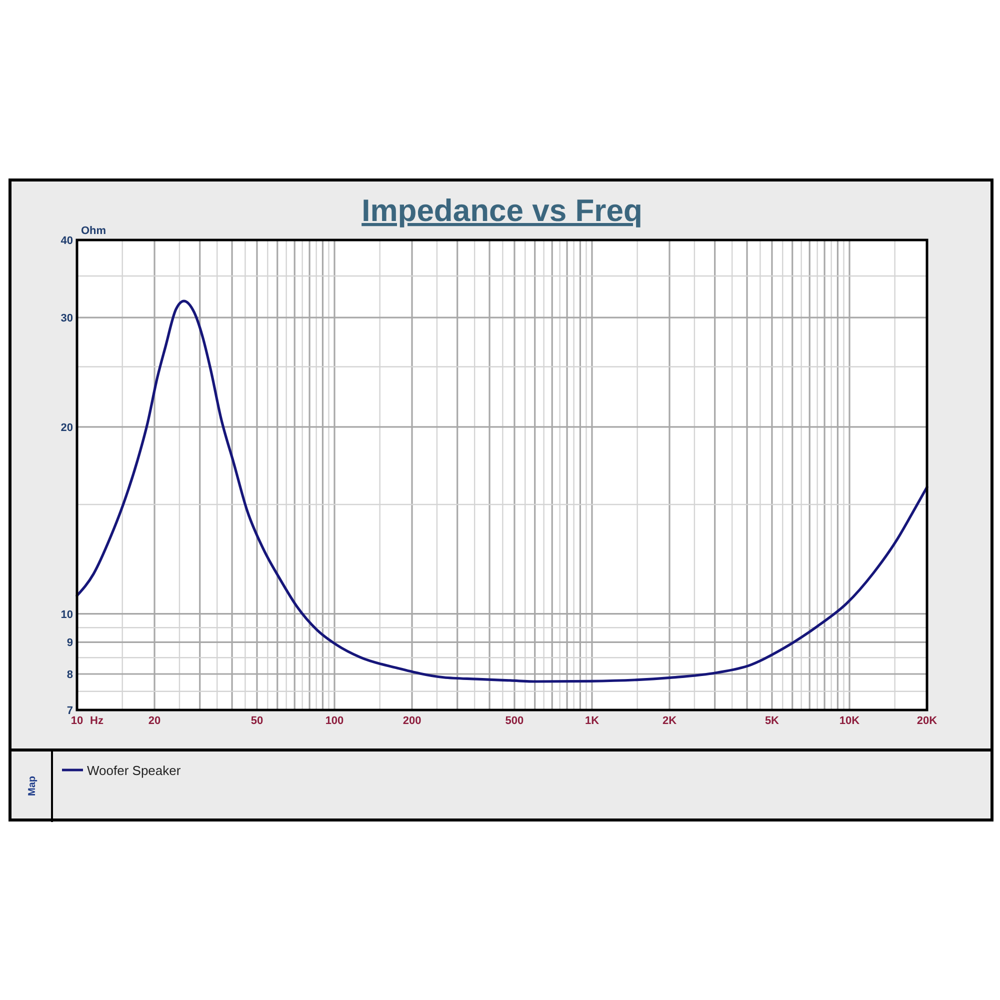  I want to click on y-tick-label: 20, so click(66, 428).